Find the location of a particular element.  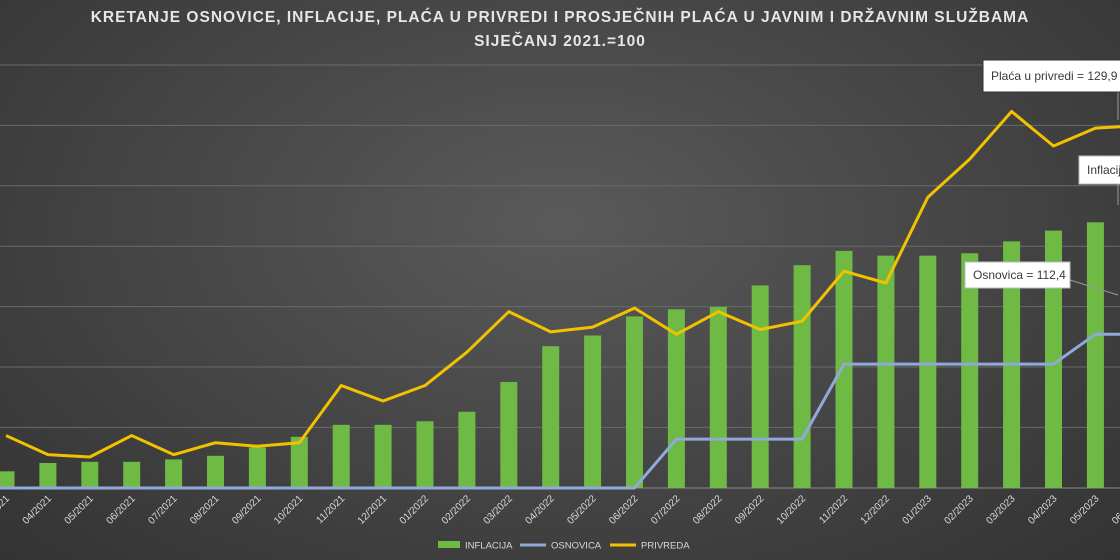

x-tick-label: 06/2023 is located at coordinates (1115, 510).